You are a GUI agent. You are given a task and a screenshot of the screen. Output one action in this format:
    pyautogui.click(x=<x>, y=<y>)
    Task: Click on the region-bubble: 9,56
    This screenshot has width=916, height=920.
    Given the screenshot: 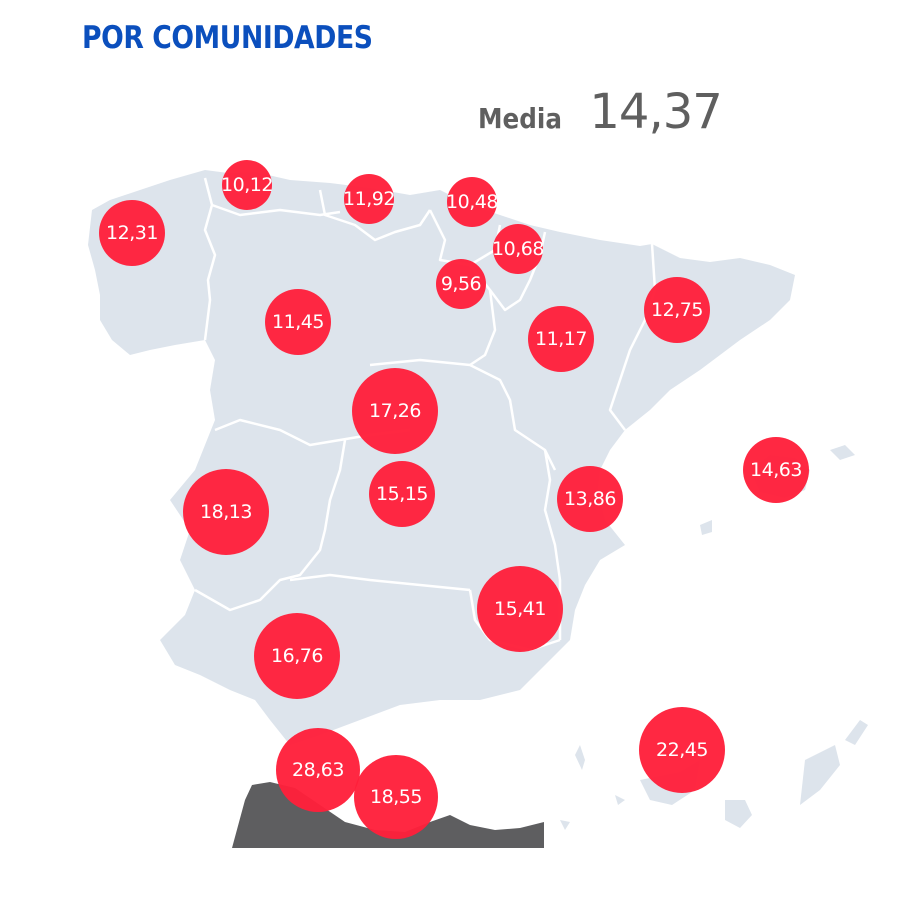 What is the action you would take?
    pyautogui.click(x=461, y=284)
    